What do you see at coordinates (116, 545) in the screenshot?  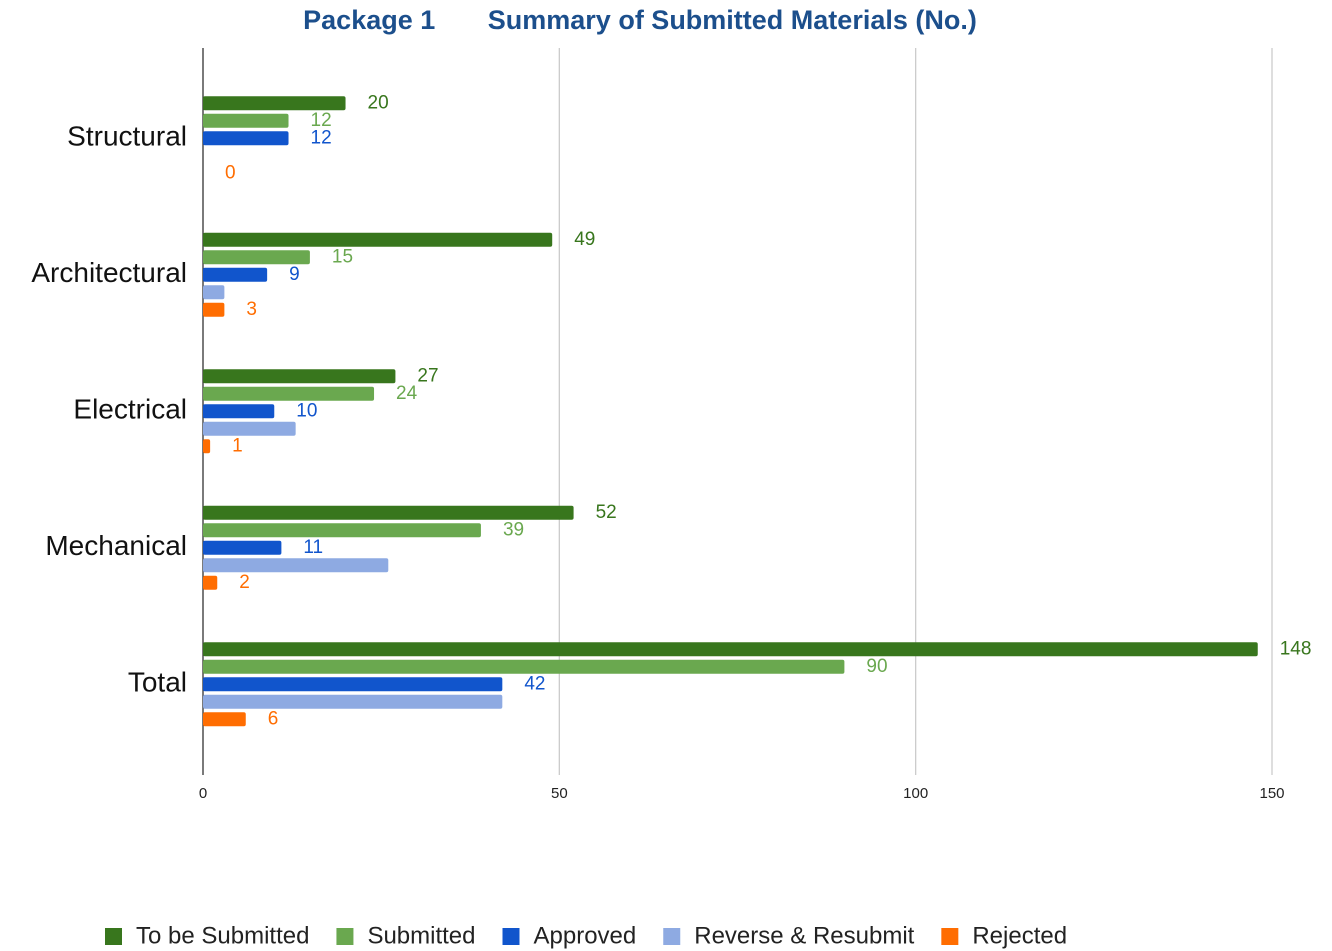 I see `y-tick-label: Mechanical` at bounding box center [116, 545].